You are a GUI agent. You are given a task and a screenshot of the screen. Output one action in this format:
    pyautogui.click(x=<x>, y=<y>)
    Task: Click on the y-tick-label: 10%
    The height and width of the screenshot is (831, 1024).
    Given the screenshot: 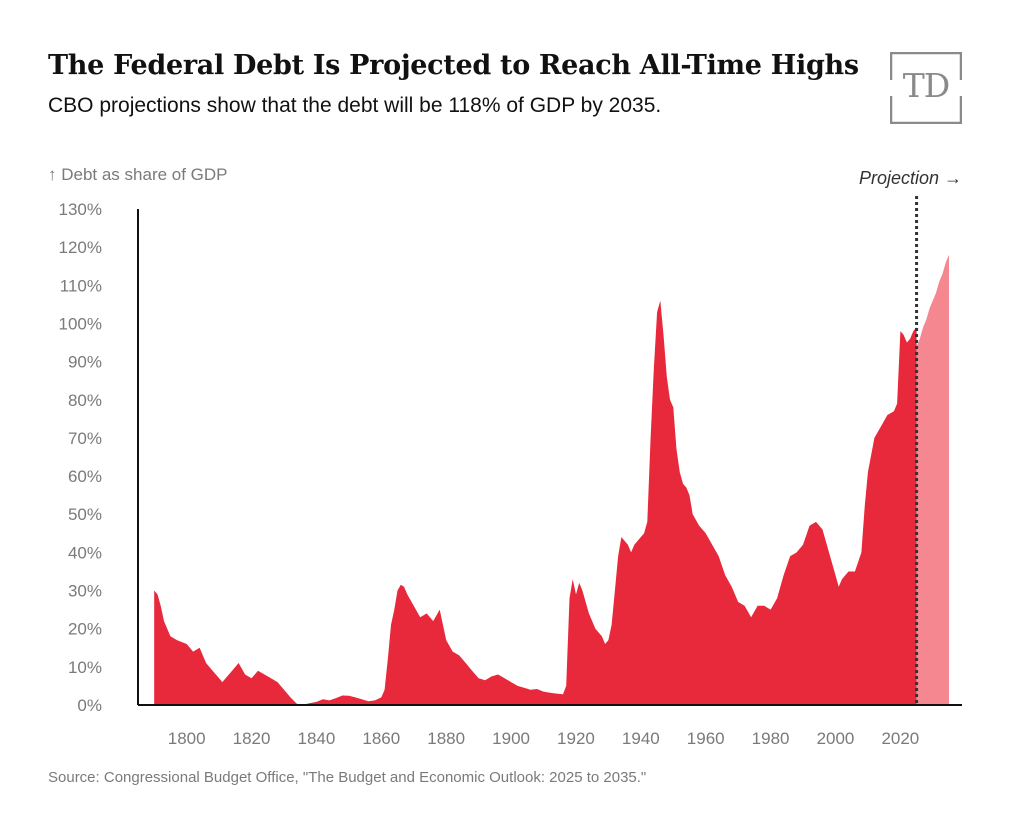 What is the action you would take?
    pyautogui.click(x=85, y=667)
    